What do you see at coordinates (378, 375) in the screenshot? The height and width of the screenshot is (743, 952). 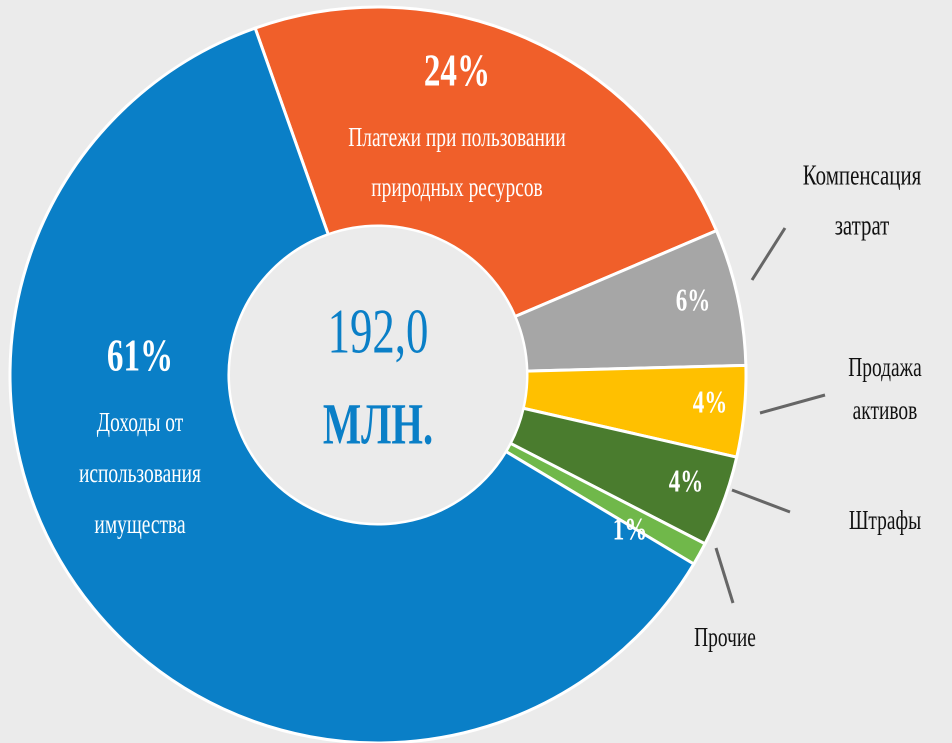 I see `donut-hole` at bounding box center [378, 375].